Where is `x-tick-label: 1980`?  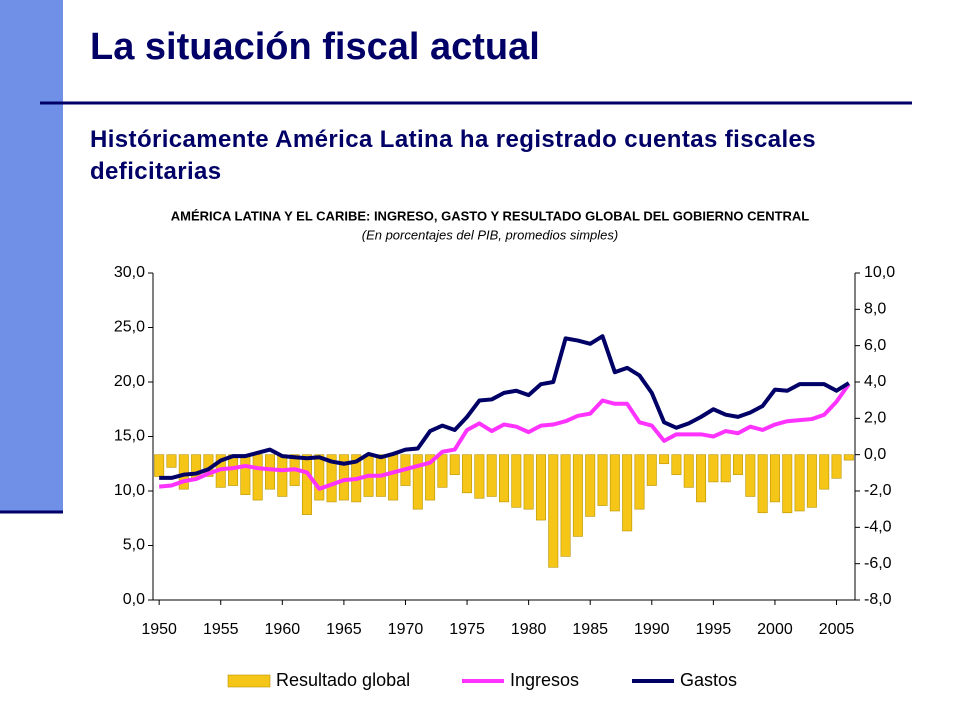 x-tick-label: 1980 is located at coordinates (529, 629).